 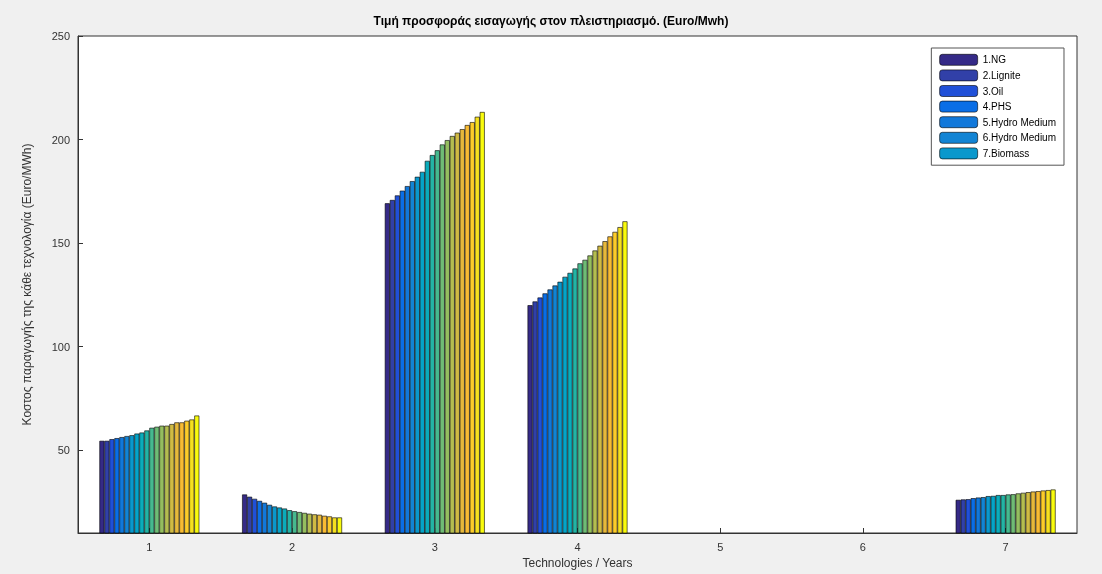 I want to click on legend-label: 4.PHS, so click(x=997, y=107).